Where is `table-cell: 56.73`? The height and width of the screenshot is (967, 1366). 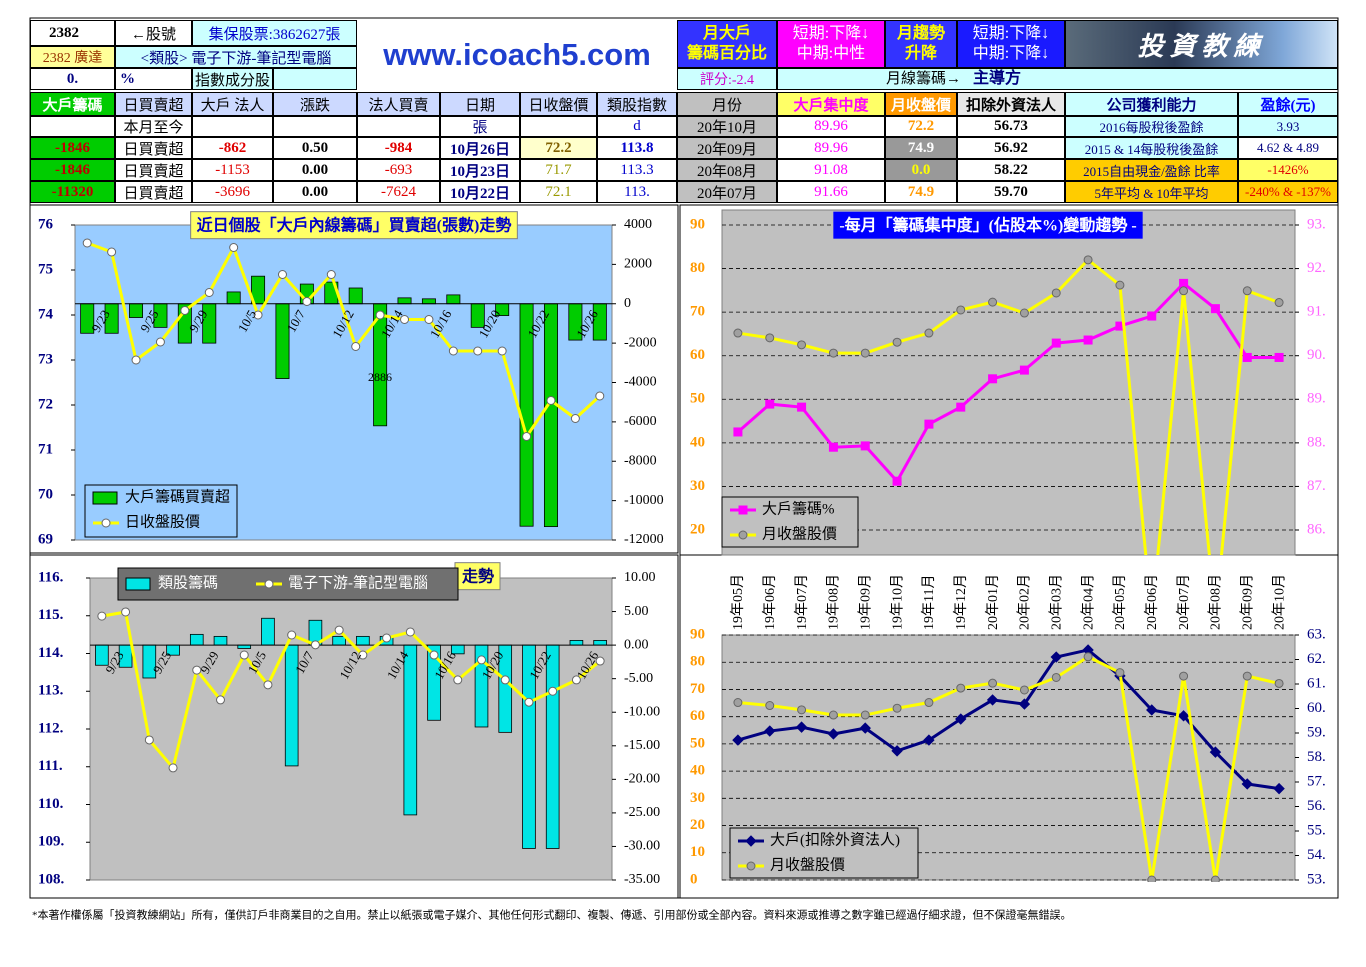 table-cell: 56.73 is located at coordinates (1011, 126).